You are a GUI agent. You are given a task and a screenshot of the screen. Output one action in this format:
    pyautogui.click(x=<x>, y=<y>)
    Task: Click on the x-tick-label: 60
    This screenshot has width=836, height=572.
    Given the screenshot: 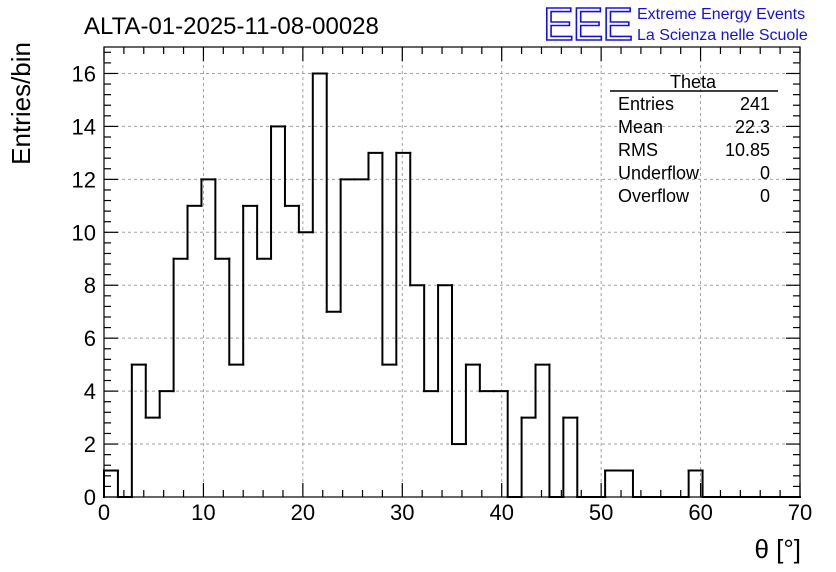 What is the action you would take?
    pyautogui.click(x=700, y=512)
    